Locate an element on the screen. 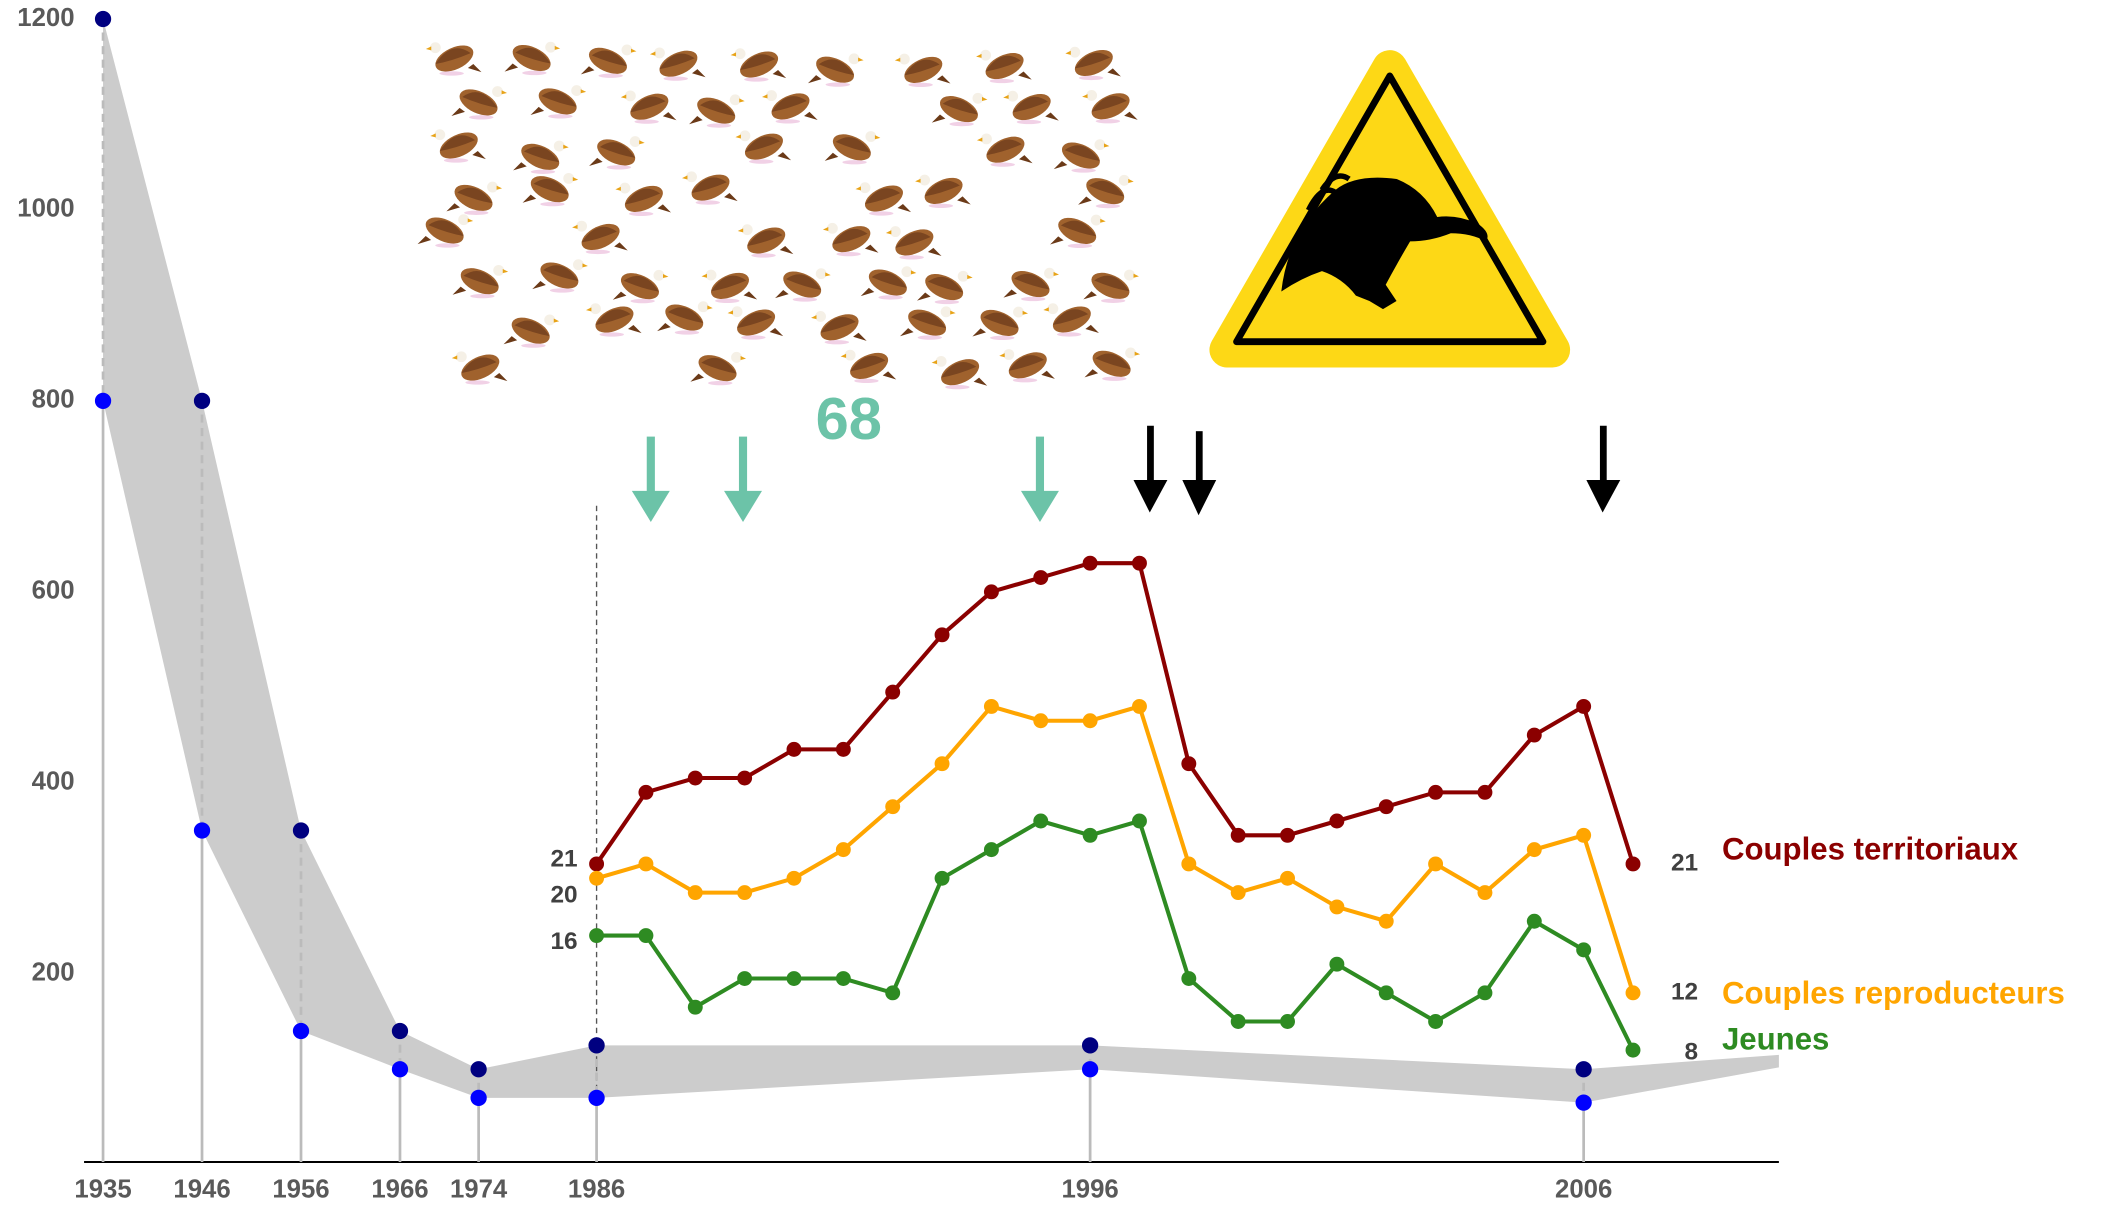  value-label: 21 is located at coordinates (563, 858).